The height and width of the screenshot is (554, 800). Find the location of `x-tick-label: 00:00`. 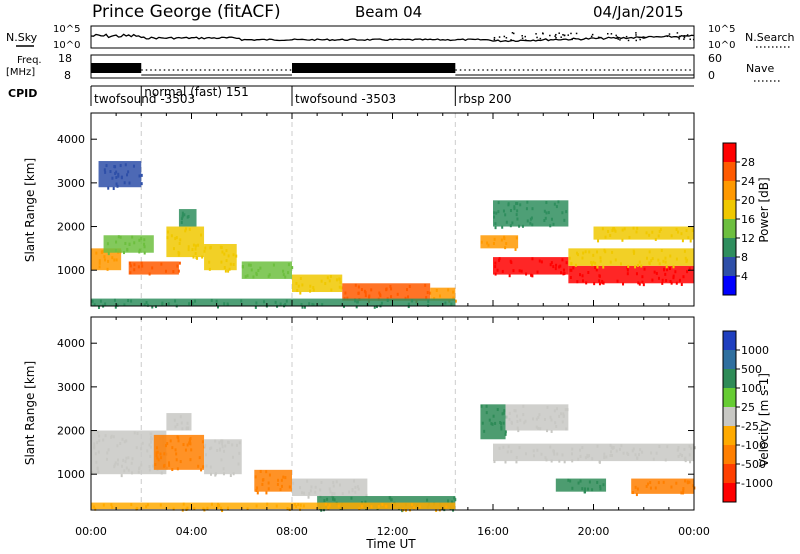

x-tick-label: 00:00 is located at coordinates (91, 531).